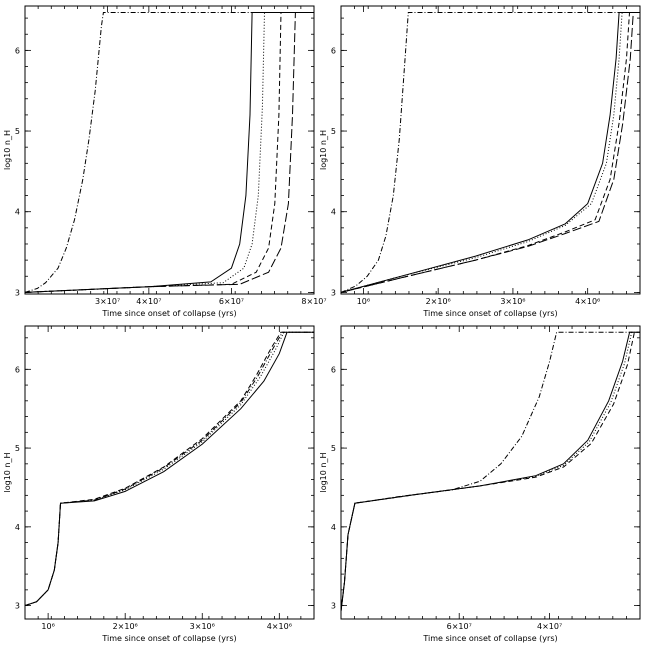 The image size is (649, 648). What do you see at coordinates (107, 301) in the screenshot?
I see `x-tick-label: 3×10⁷` at bounding box center [107, 301].